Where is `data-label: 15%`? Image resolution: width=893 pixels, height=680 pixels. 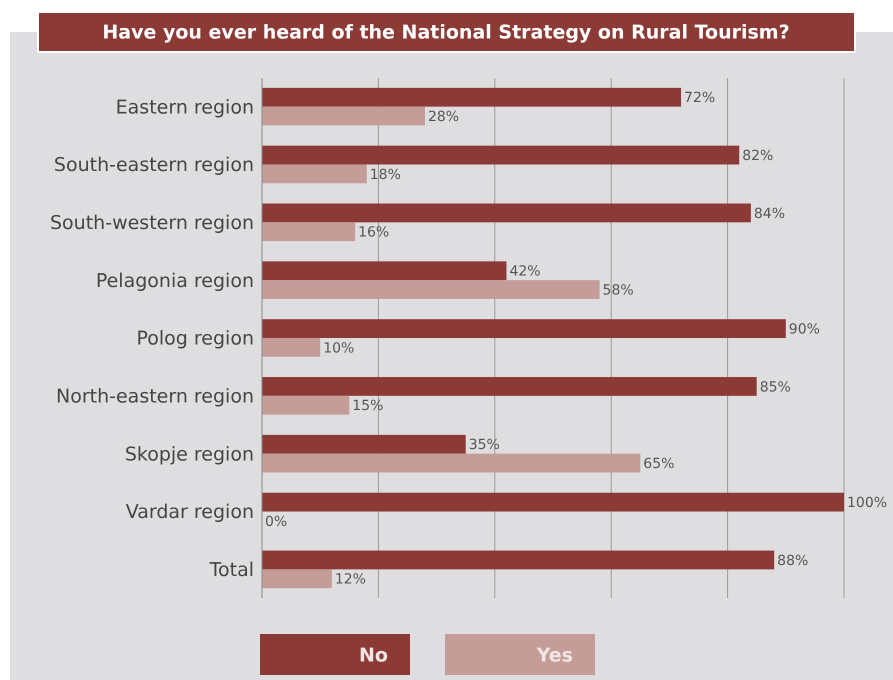
data-label: 15% is located at coordinates (368, 406).